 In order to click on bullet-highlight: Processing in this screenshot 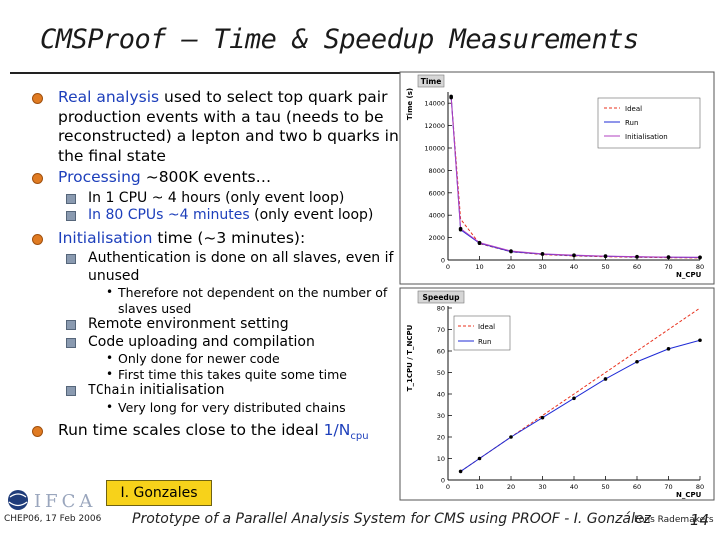, I will do `click(99, 177)`.